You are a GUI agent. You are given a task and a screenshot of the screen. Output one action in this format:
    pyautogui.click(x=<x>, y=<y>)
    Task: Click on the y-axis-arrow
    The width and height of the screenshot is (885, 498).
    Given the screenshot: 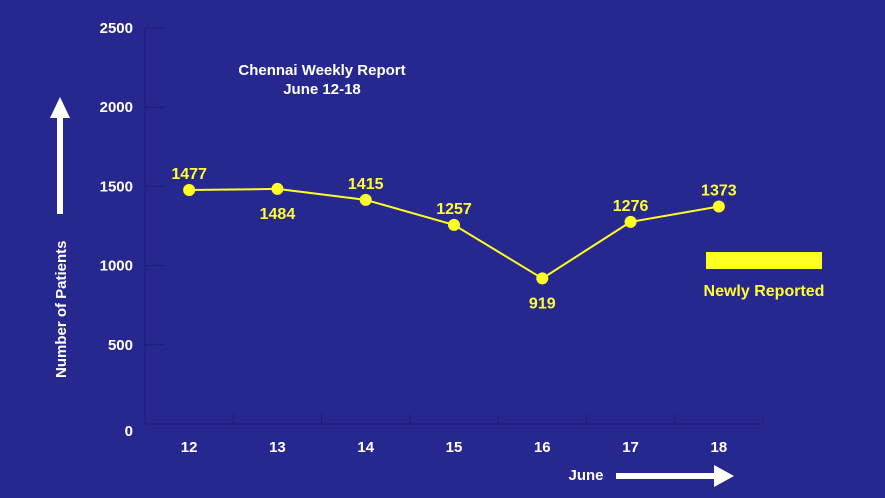 What is the action you would take?
    pyautogui.click(x=60, y=155)
    